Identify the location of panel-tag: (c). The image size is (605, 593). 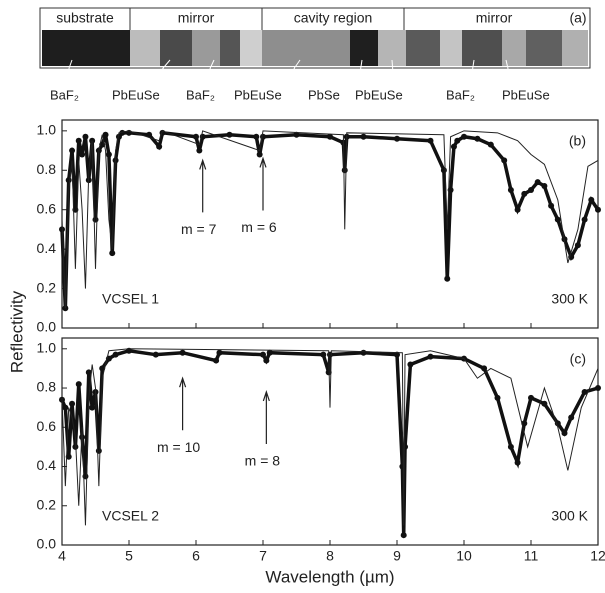
(578, 359).